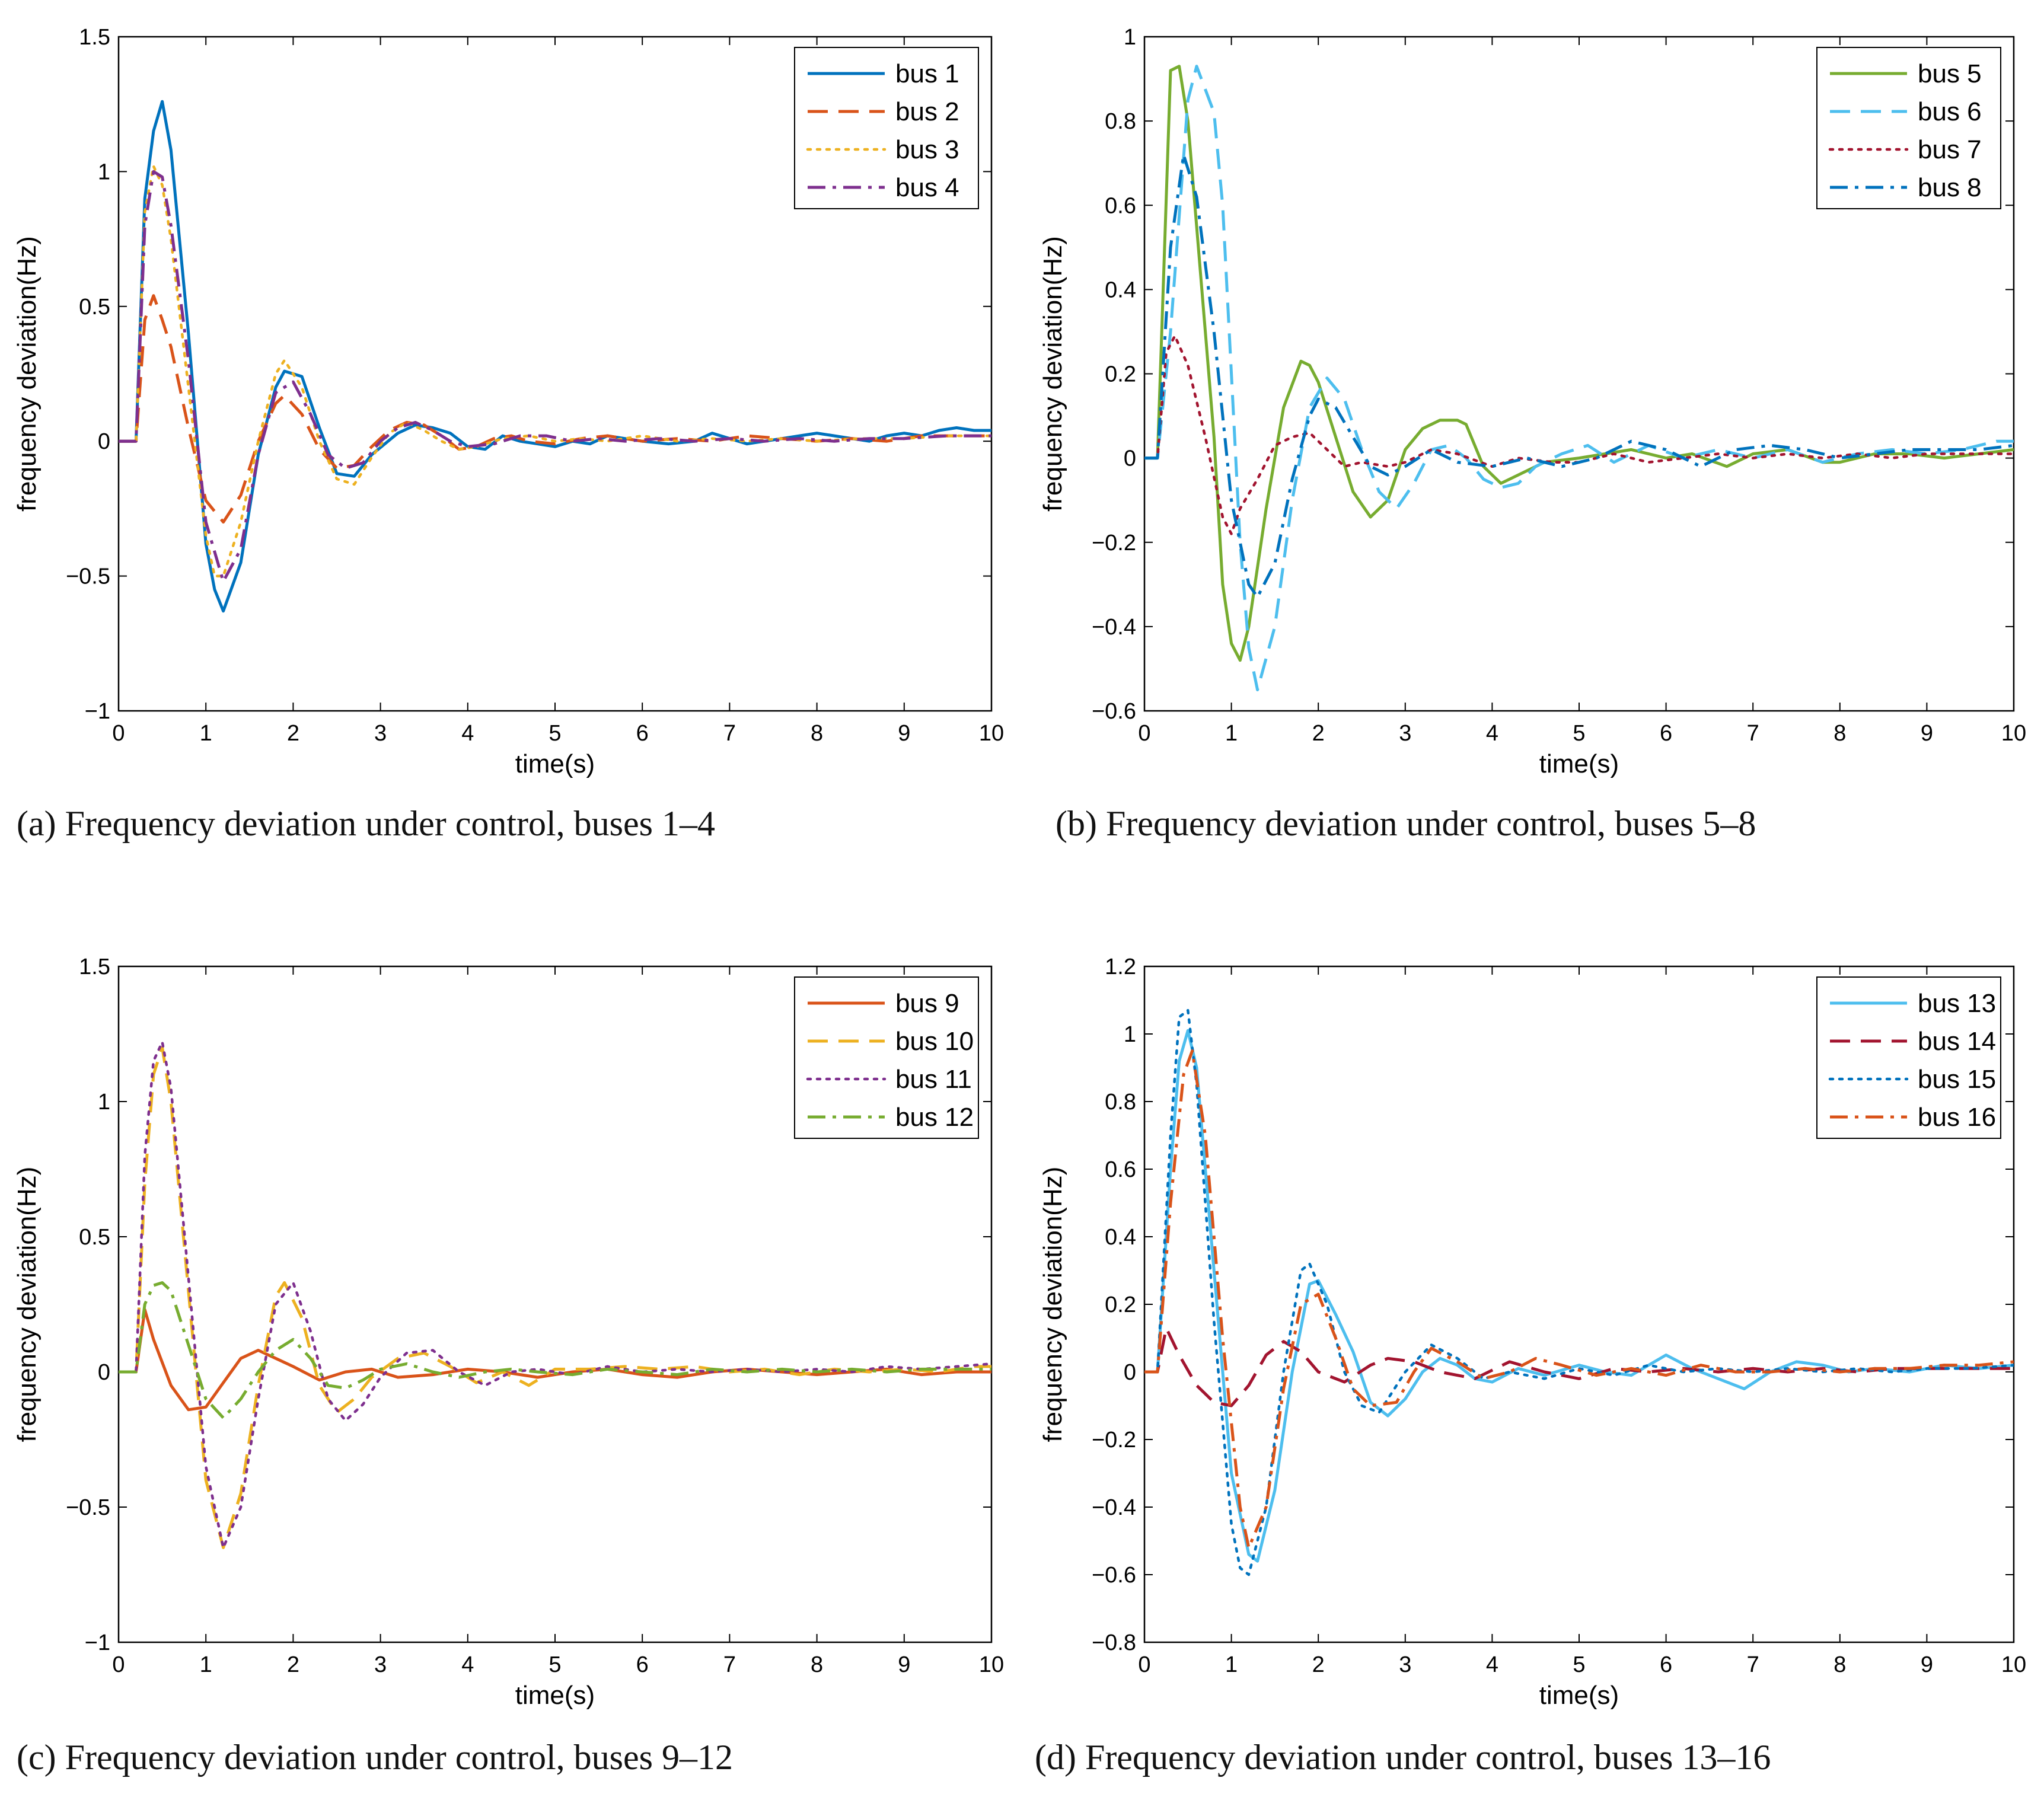  What do you see at coordinates (1957, 1003) in the screenshot?
I see `legend-label: bus 13` at bounding box center [1957, 1003].